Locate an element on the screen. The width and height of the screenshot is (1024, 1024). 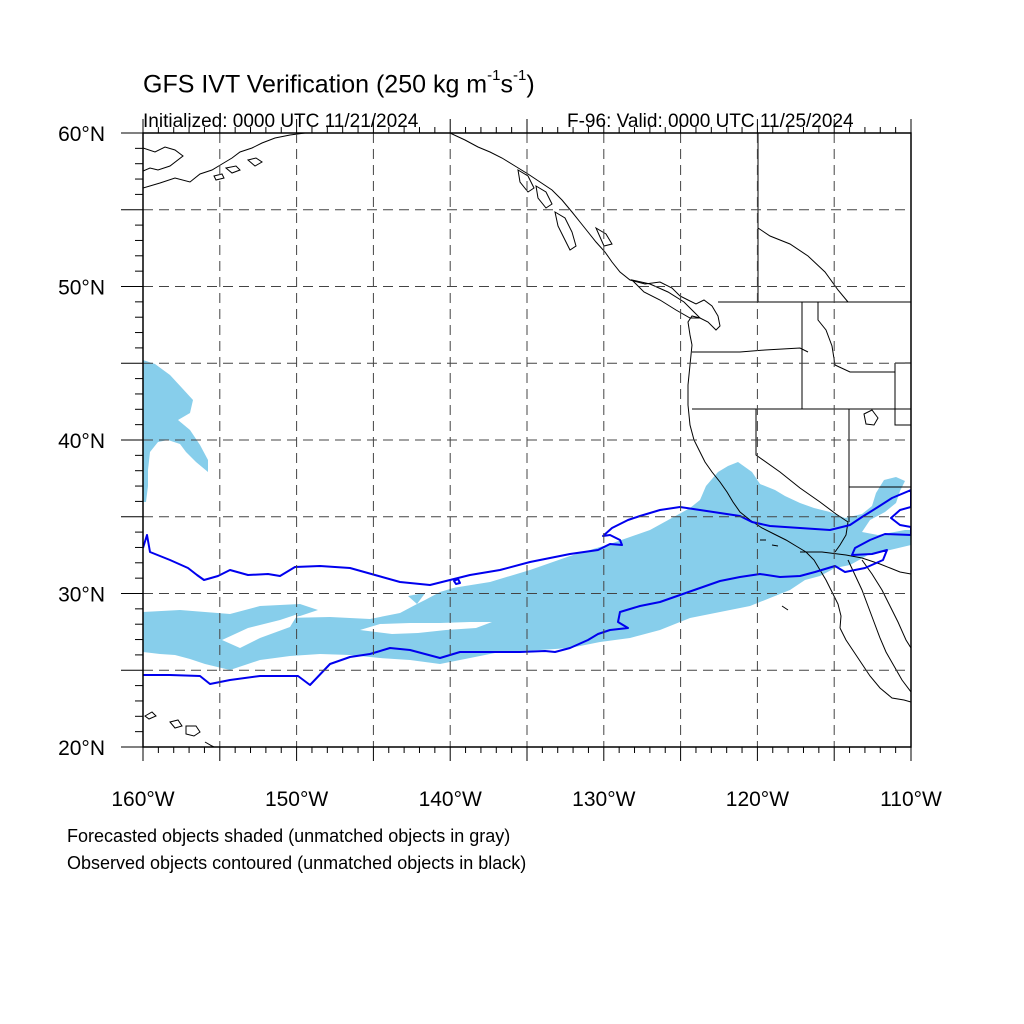
lon-label: 110°W is located at coordinates (911, 799).